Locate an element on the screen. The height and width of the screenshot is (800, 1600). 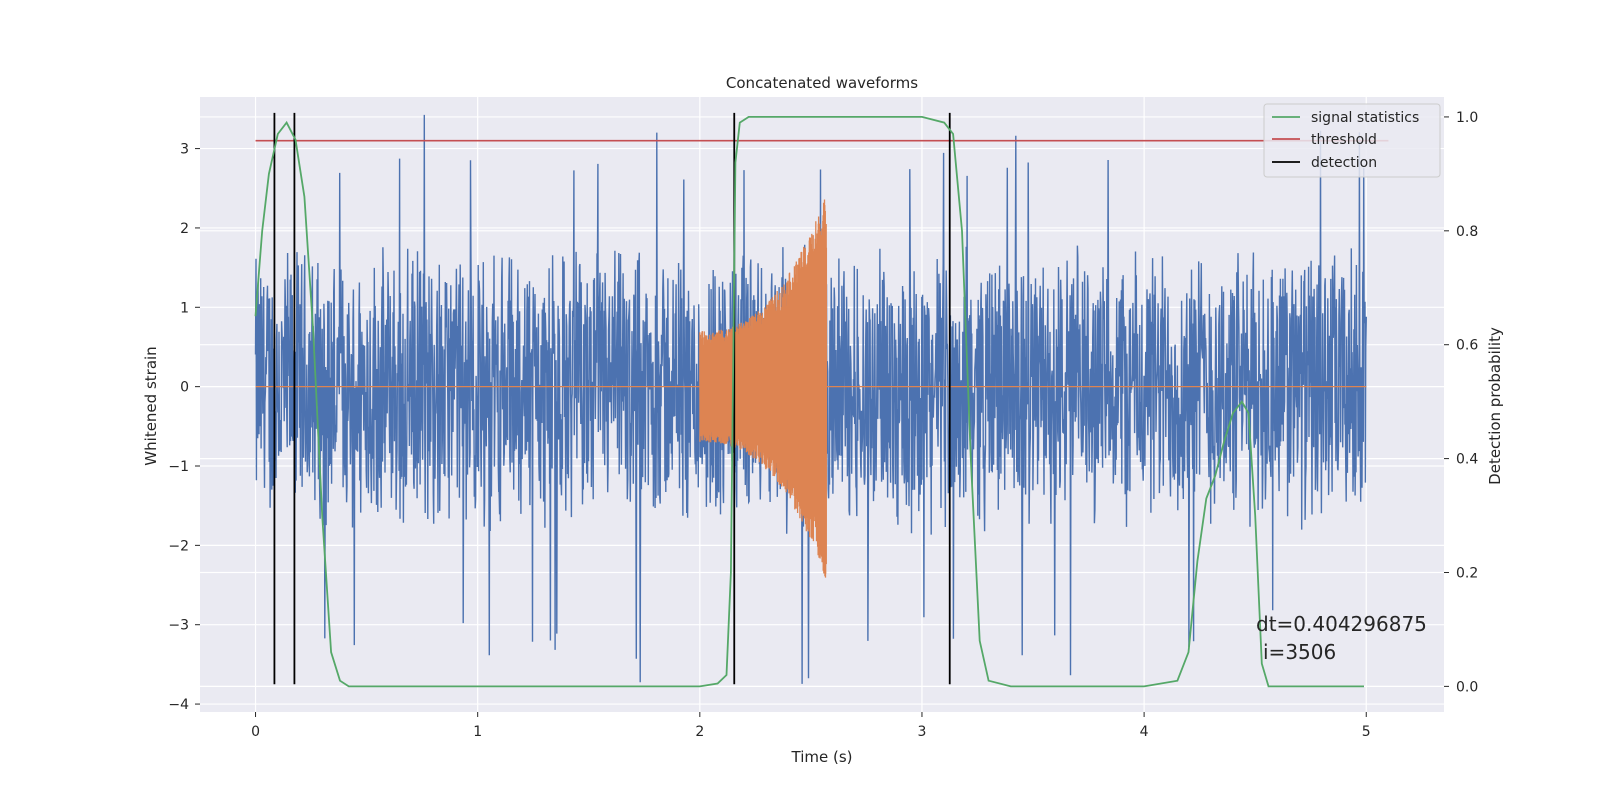
x-tick-label-0: 0 is located at coordinates (255, 732).